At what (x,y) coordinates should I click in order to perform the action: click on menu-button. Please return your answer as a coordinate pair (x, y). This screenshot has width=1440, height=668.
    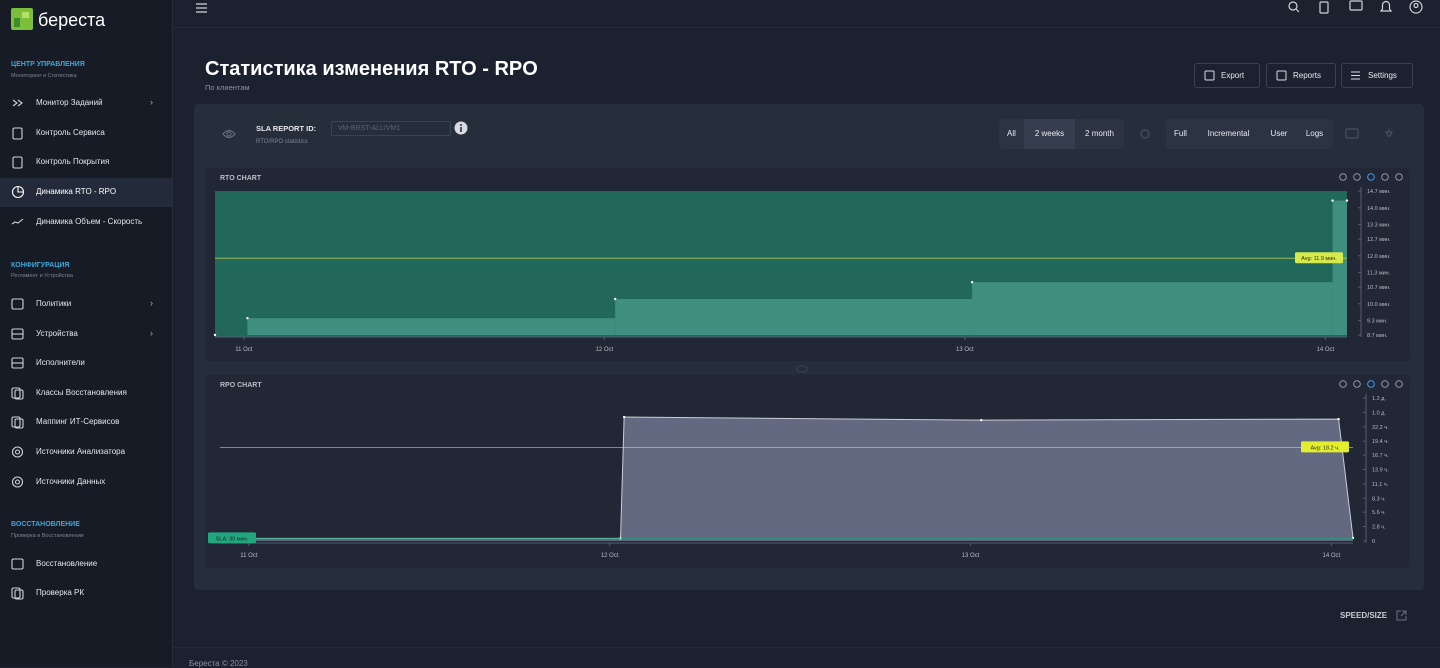
    Looking at the image, I should click on (202, 8).